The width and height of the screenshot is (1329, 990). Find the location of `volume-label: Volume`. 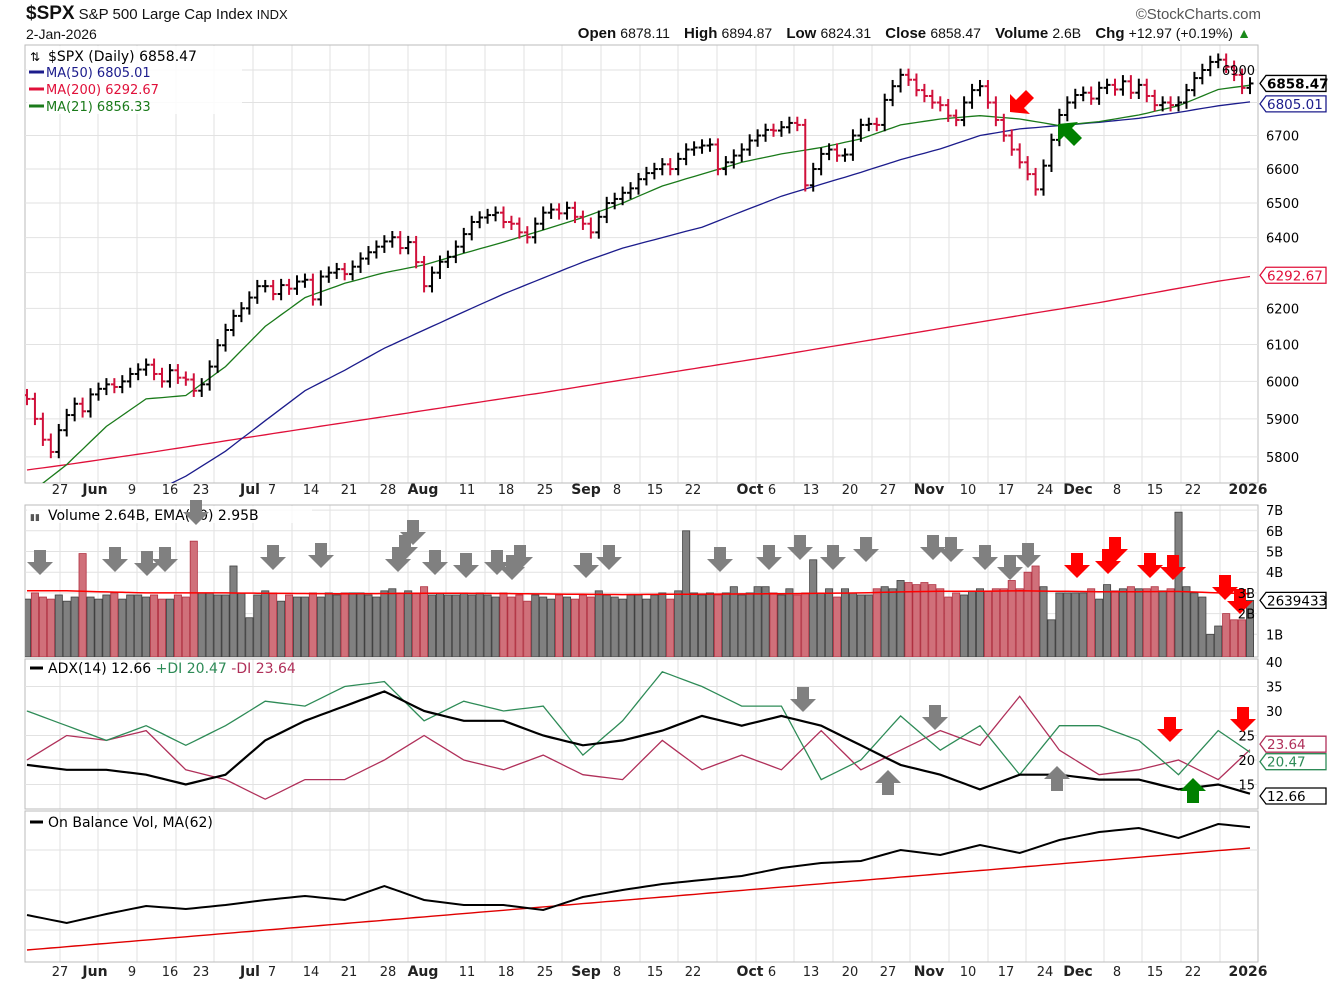

volume-label: Volume is located at coordinates (1022, 33).